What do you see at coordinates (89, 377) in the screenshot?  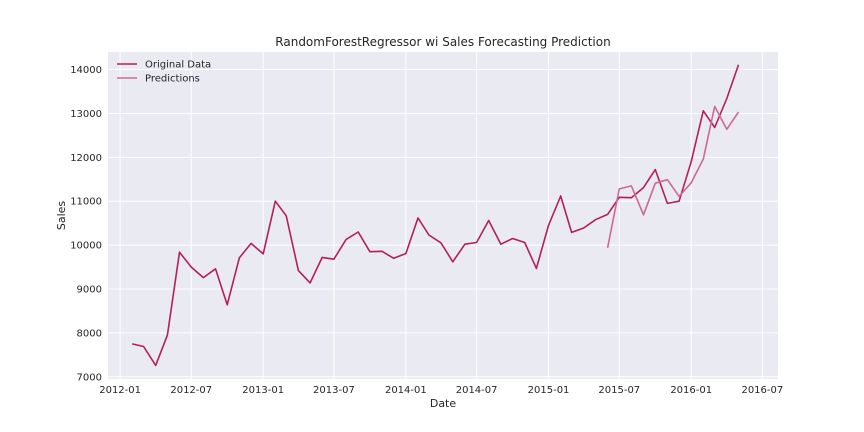 I see `y-tick-label: 7000` at bounding box center [89, 377].